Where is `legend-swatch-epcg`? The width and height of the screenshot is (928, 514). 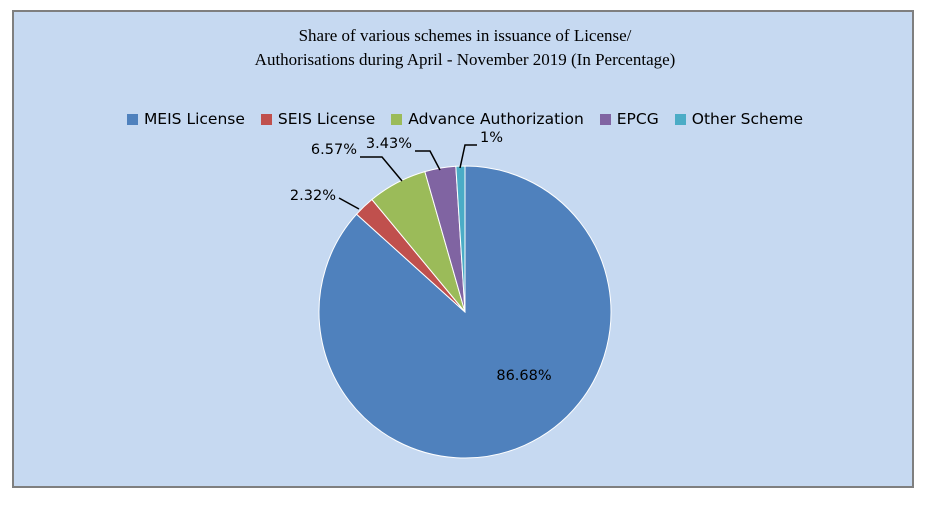
legend-swatch-epcg is located at coordinates (605, 119).